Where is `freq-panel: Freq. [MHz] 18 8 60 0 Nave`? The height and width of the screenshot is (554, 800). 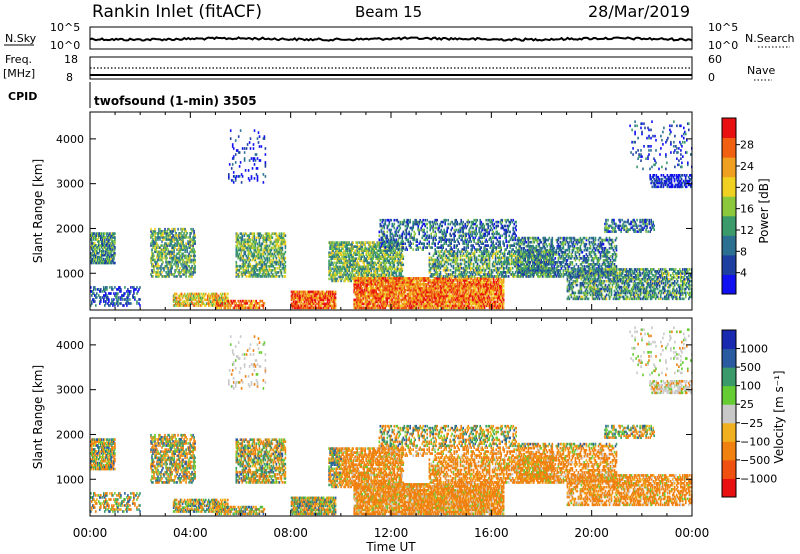
freq-panel: Freq. [MHz] 18 8 60 0 Nave is located at coordinates (389, 68).